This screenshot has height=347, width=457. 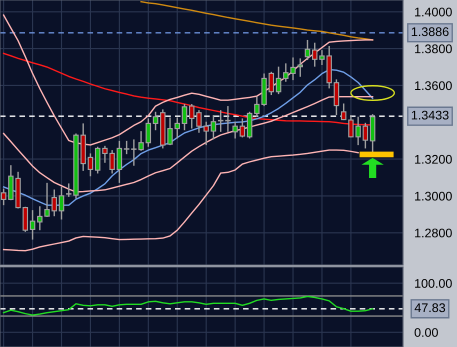 I want to click on y-tick-label: 1.3000, so click(x=433, y=196).